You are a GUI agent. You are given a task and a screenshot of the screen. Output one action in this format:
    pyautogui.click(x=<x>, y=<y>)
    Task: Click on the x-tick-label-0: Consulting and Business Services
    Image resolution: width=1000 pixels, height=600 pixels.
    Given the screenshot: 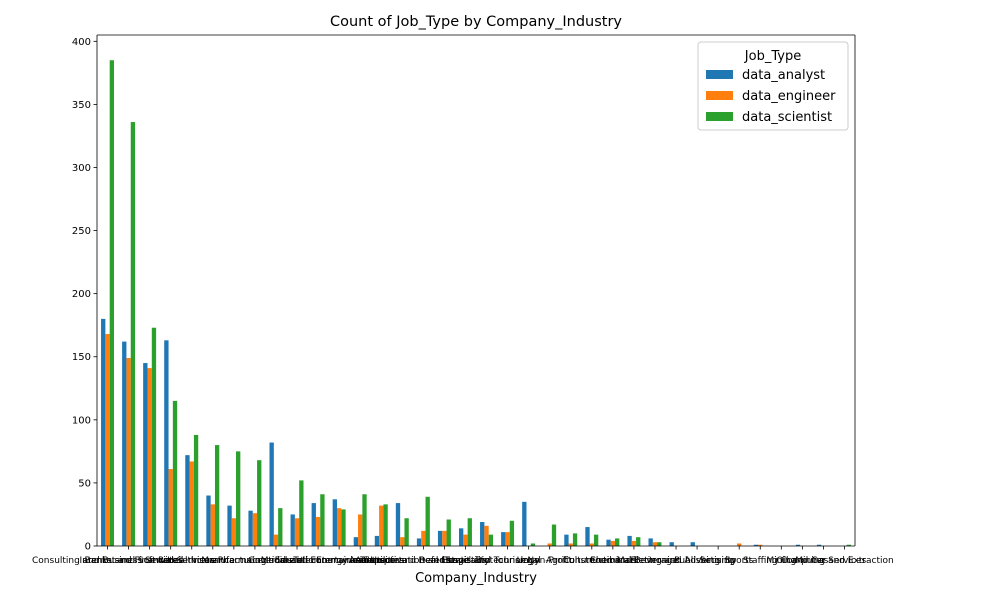 What is the action you would take?
    pyautogui.click(x=107, y=561)
    